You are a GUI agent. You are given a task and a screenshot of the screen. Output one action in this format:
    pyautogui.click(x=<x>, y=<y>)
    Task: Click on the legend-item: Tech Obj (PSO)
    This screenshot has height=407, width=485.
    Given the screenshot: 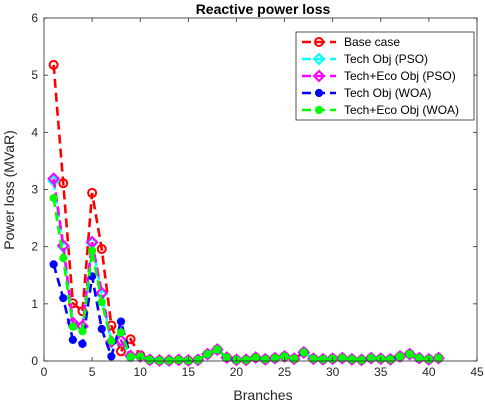 What is the action you would take?
    pyautogui.click(x=365, y=59)
    